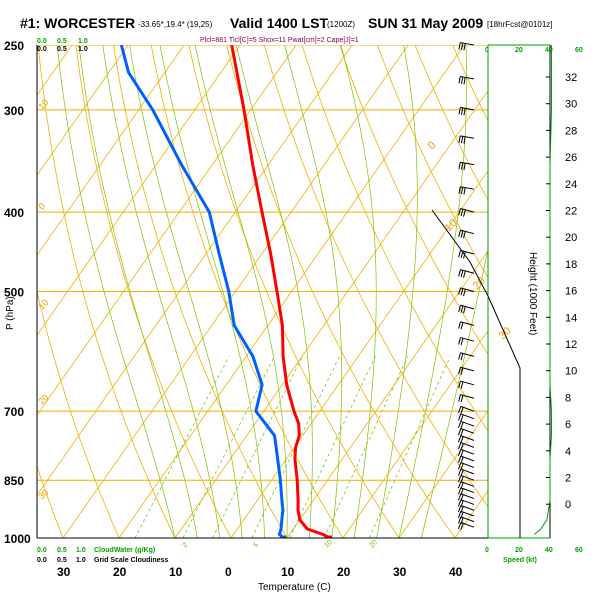  What do you see at coordinates (568, 505) in the screenshot?
I see `height-tick-label: 0` at bounding box center [568, 505].